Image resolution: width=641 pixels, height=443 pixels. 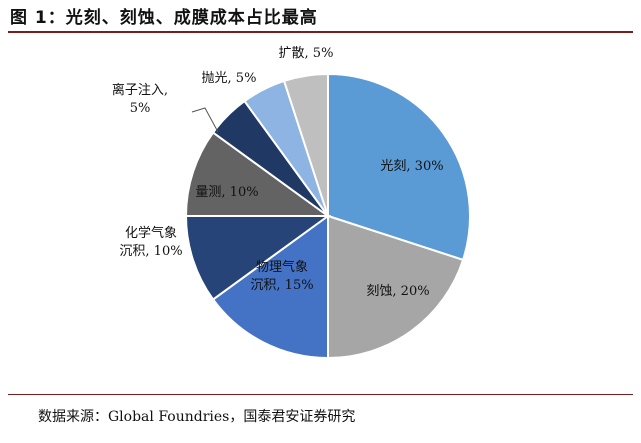 What do you see at coordinates (164, 18) in the screenshot?
I see `figure-title: 图 1：光刻、刻蚀、成膜成本占比最高` at bounding box center [164, 18].